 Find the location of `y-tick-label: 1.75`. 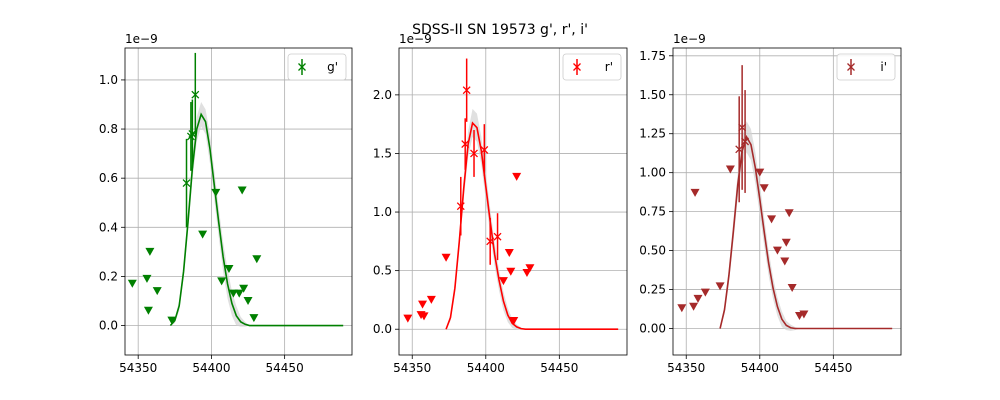

y-tick-label: 1.75 is located at coordinates (652, 56).